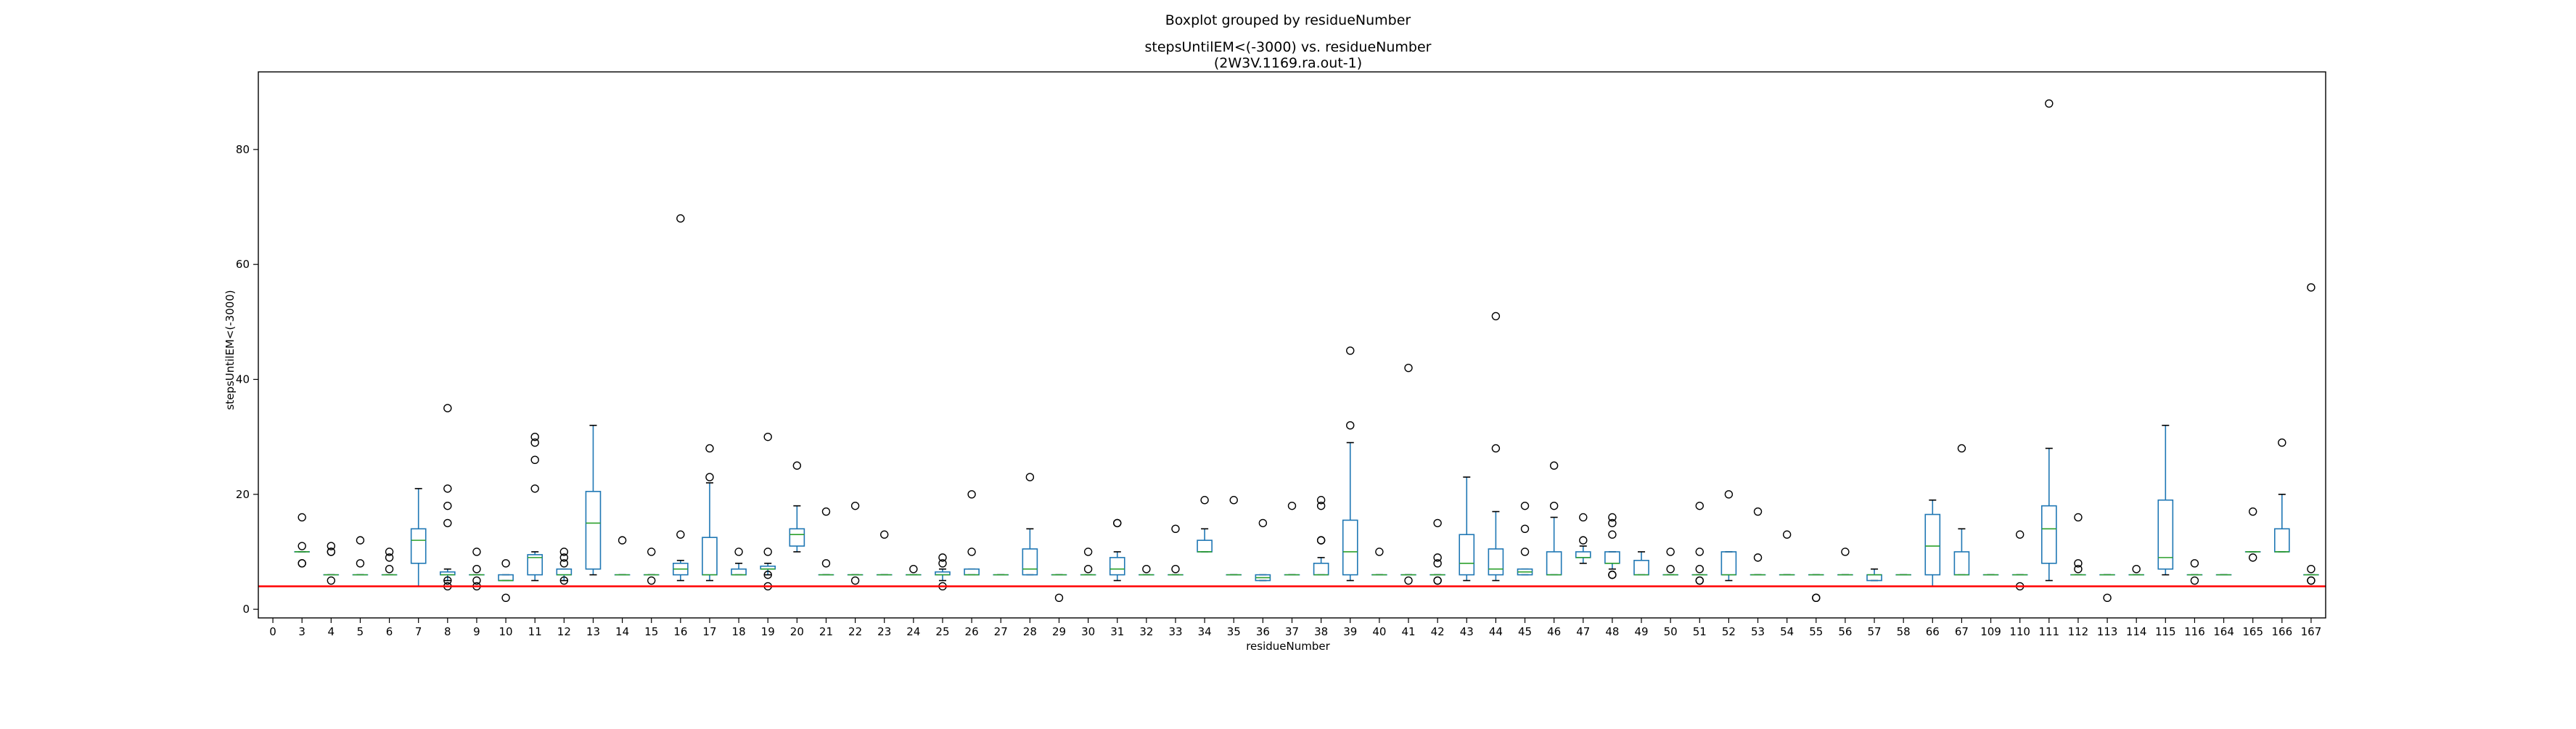 This screenshot has width=2576, height=729. What do you see at coordinates (972, 631) in the screenshot?
I see `x-tick-label: 26` at bounding box center [972, 631].